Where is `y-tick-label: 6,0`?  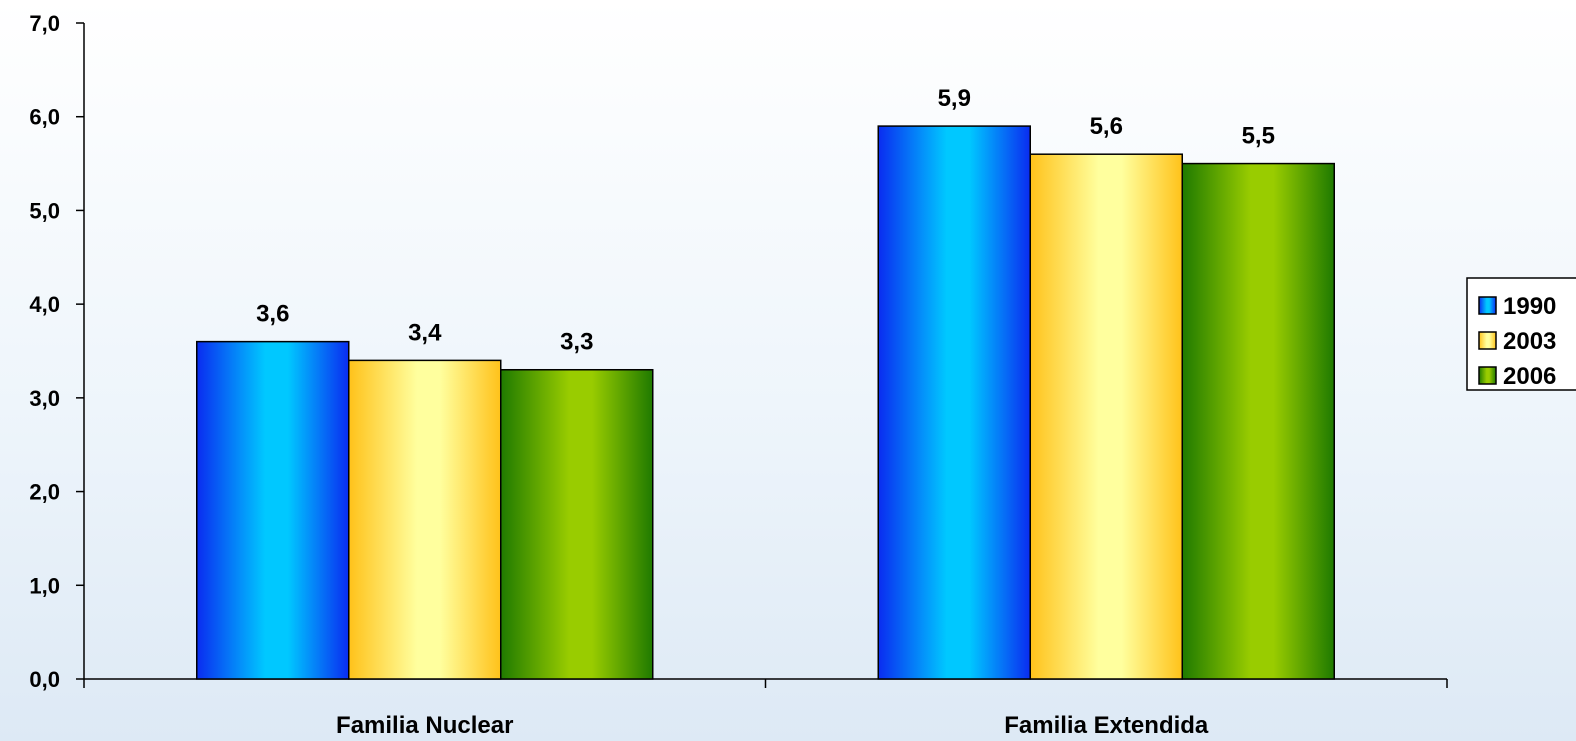 y-tick-label: 6,0 is located at coordinates (44, 117).